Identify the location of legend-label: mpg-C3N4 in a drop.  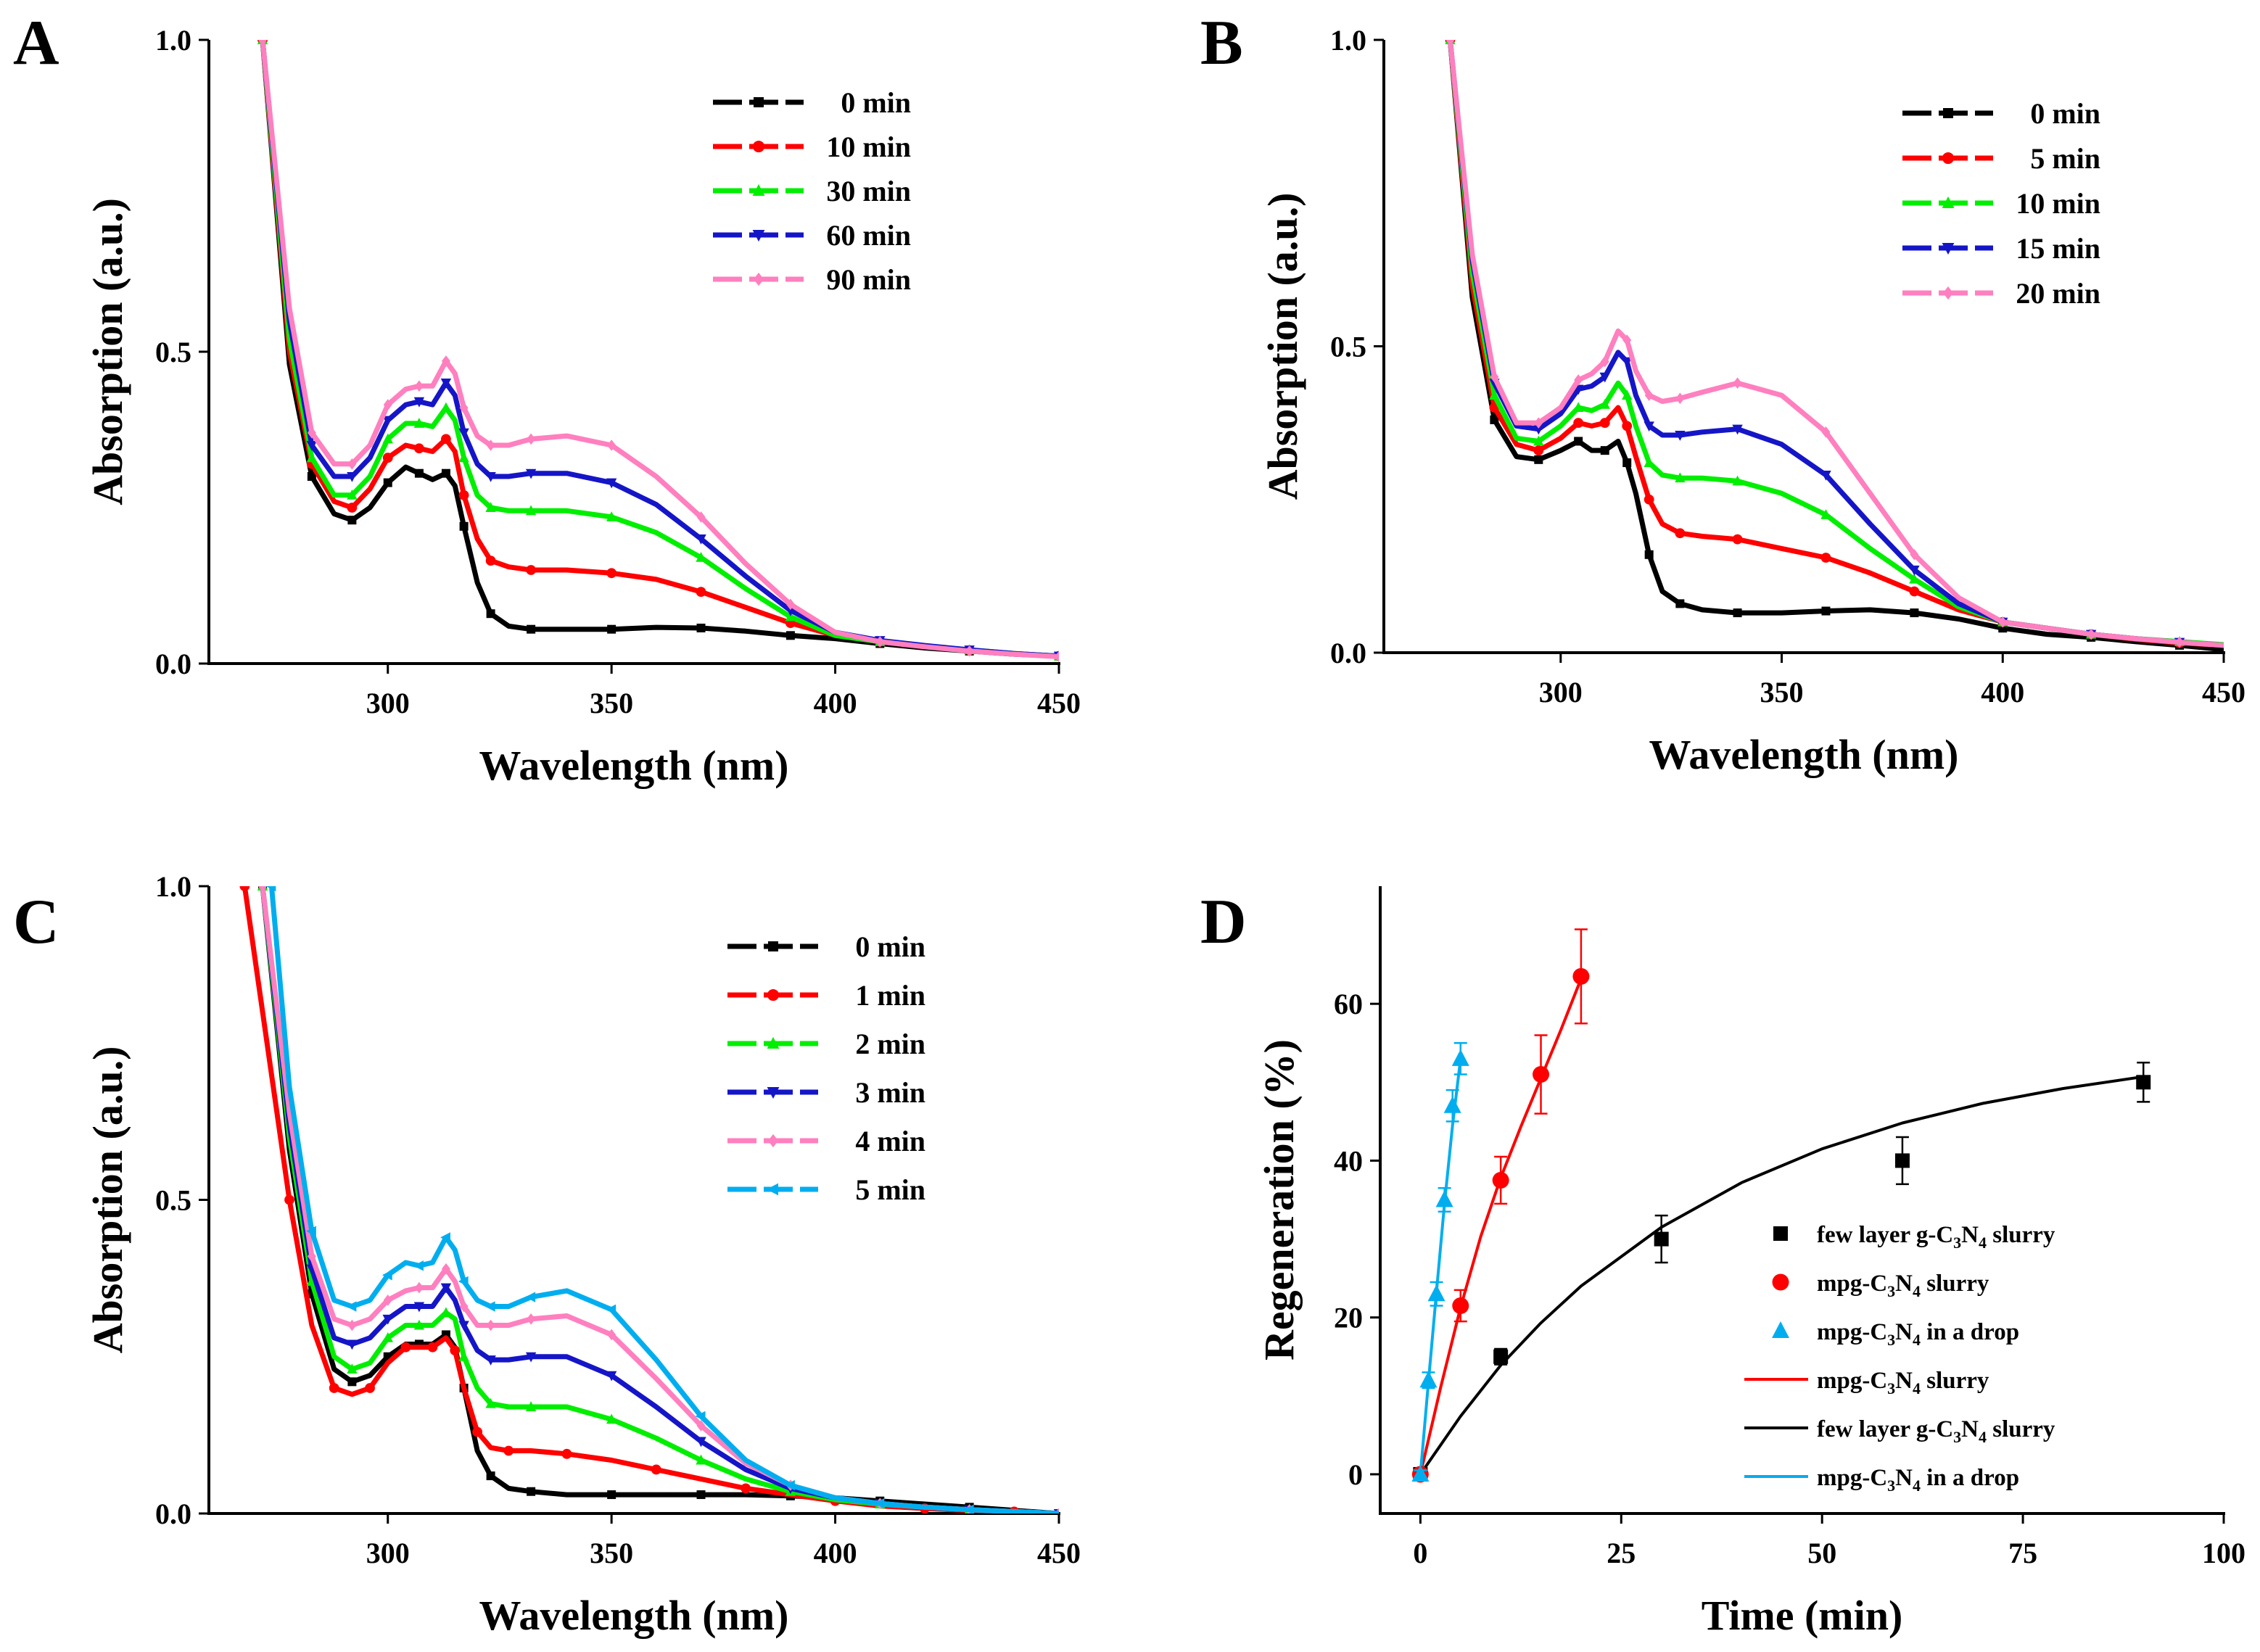
(1918, 1334).